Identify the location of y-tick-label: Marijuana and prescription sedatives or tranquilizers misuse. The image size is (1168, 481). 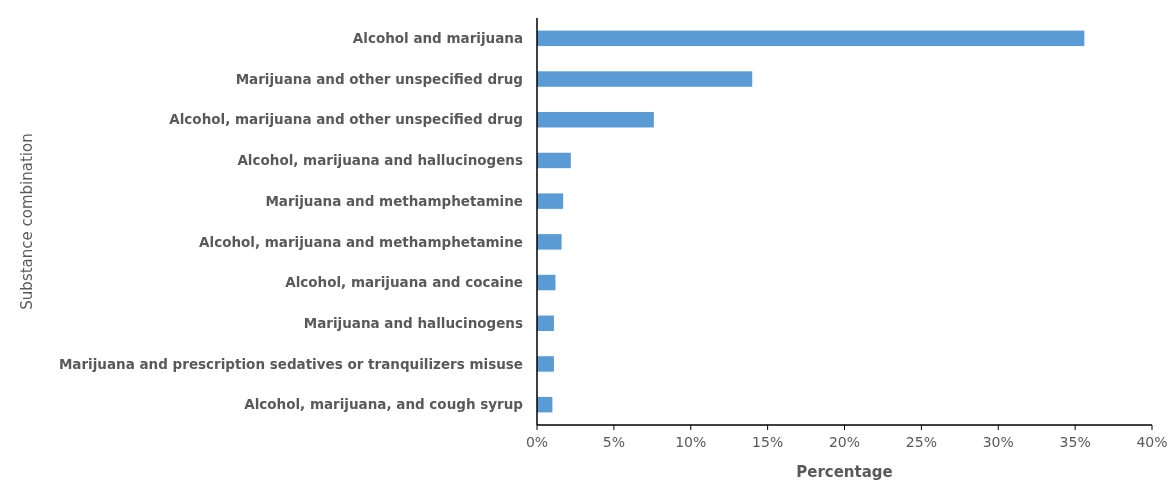
(290, 363).